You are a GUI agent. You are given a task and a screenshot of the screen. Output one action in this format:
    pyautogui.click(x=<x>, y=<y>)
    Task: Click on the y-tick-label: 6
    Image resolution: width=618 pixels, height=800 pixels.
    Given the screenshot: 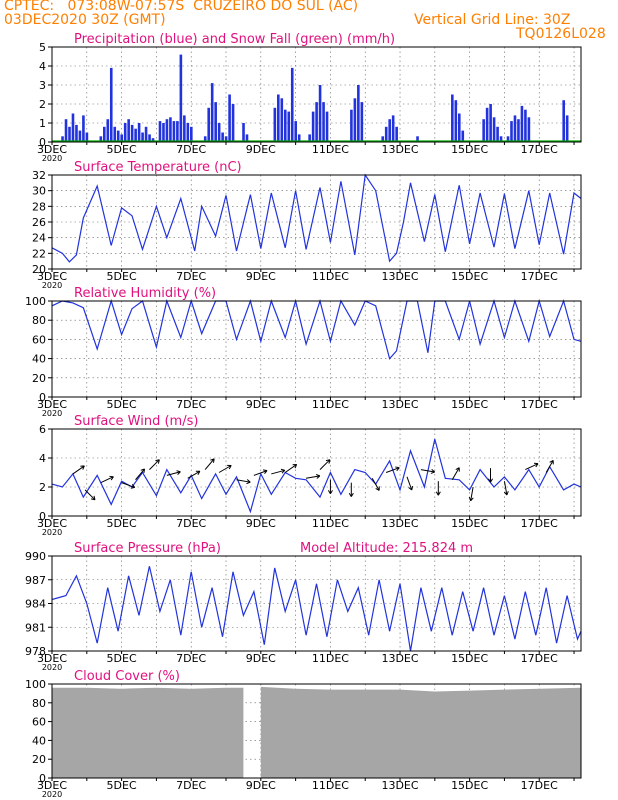 What is the action you would take?
    pyautogui.click(x=42, y=429)
    